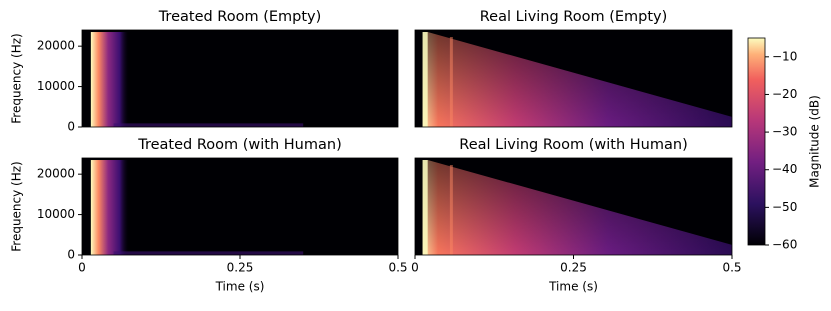 This screenshot has width=831, height=311. What do you see at coordinates (815, 141) in the screenshot?
I see `colorbar-label: Magnitude (dB)` at bounding box center [815, 141].